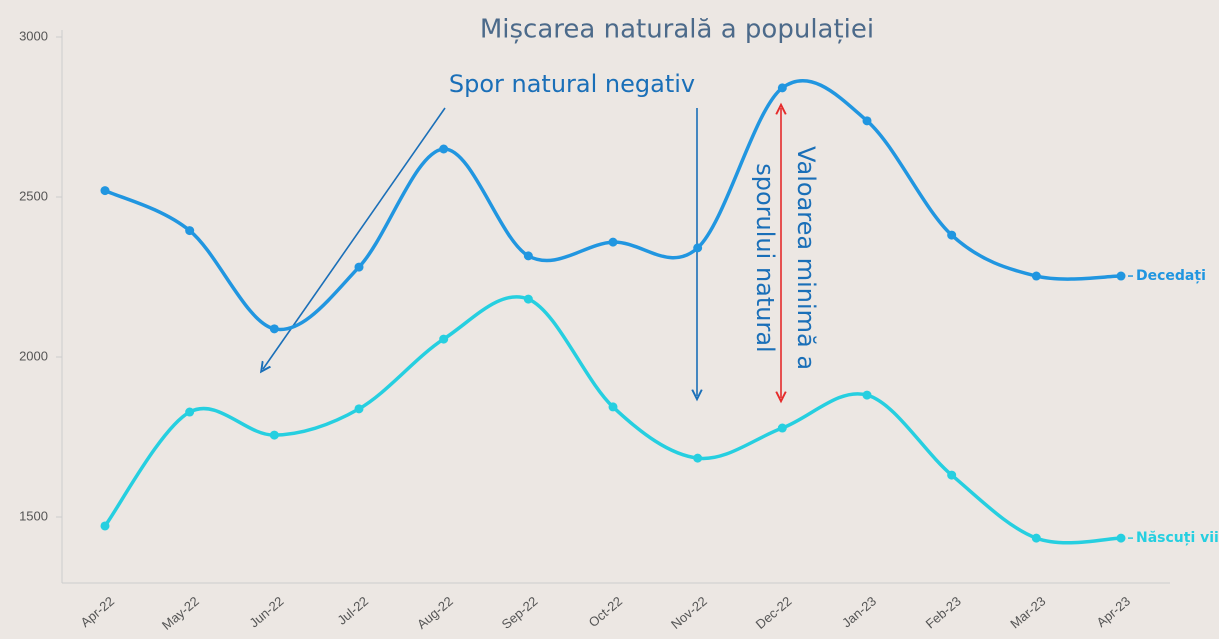  What do you see at coordinates (435, 612) in the screenshot?
I see `x-tick-label: Aug-22` at bounding box center [435, 612].